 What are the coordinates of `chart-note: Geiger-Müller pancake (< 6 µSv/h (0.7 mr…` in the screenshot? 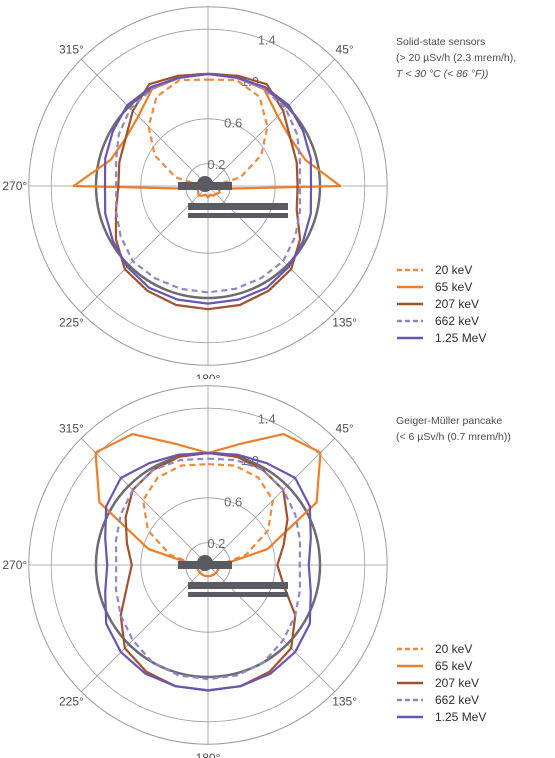 It's located at (453, 429).